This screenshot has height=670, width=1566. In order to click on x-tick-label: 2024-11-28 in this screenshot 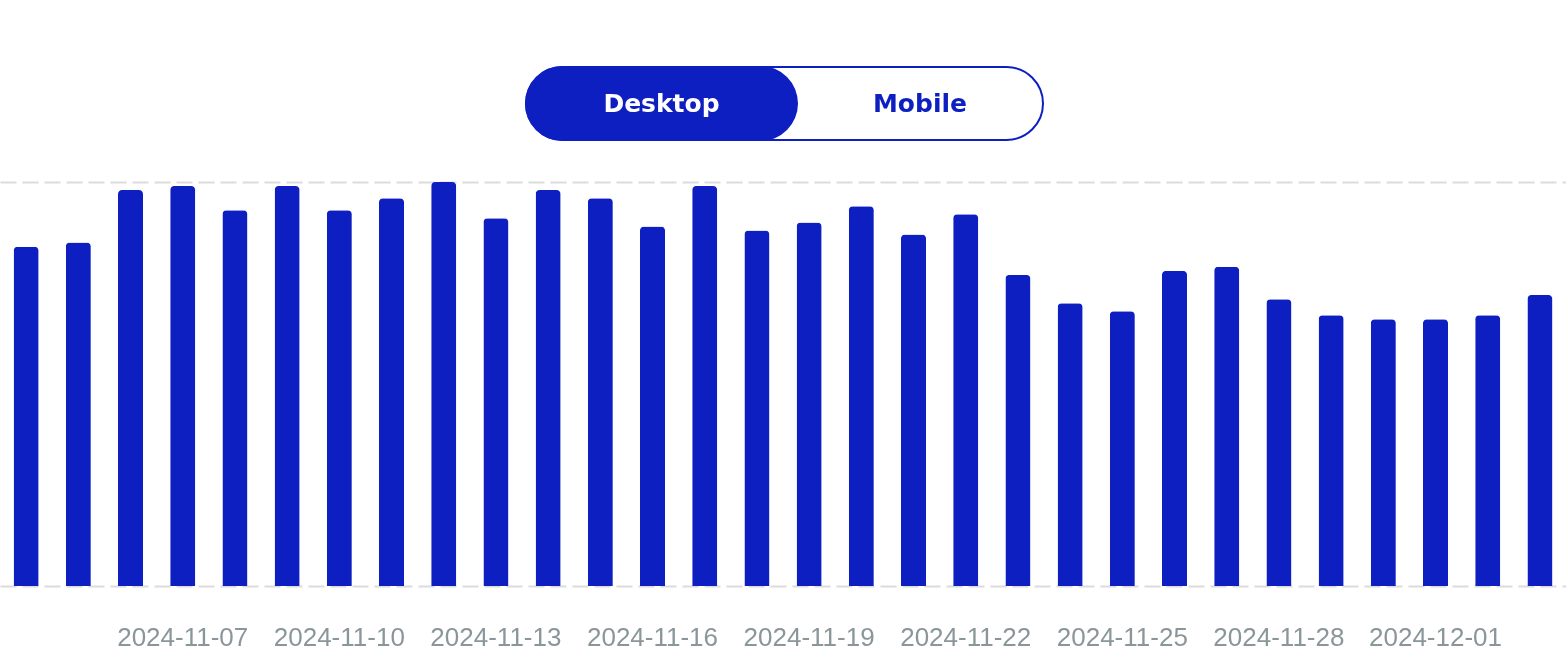, I will do `click(1279, 636)`.